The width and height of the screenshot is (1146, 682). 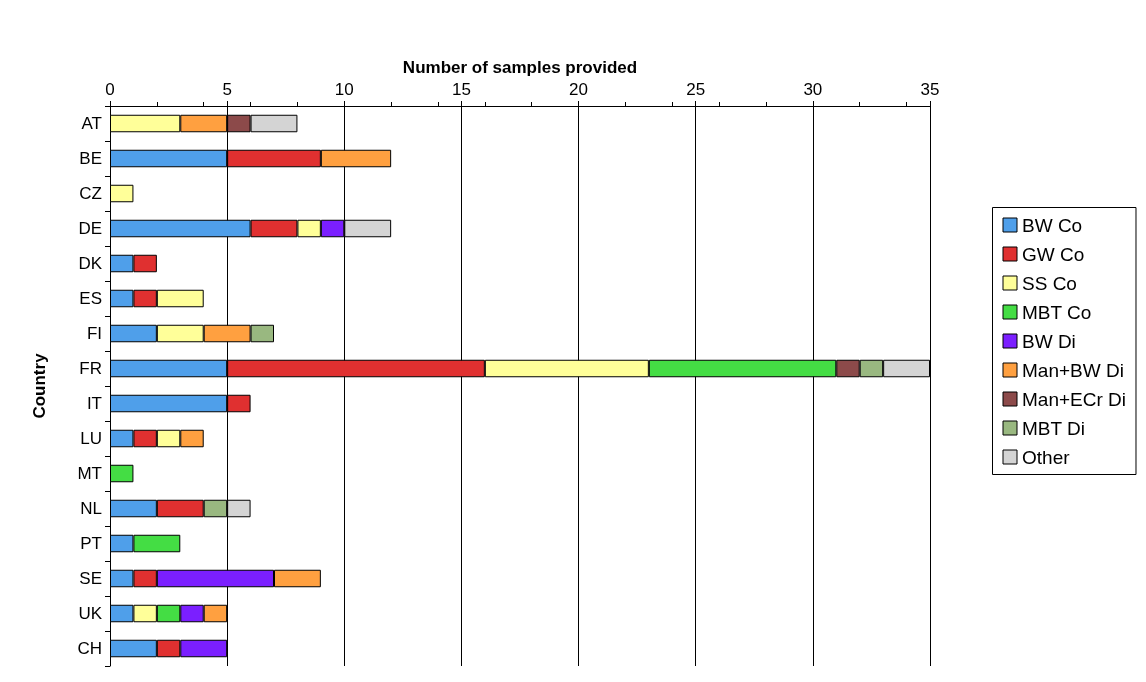 What do you see at coordinates (91, 438) in the screenshot?
I see `y-tick-label: LU` at bounding box center [91, 438].